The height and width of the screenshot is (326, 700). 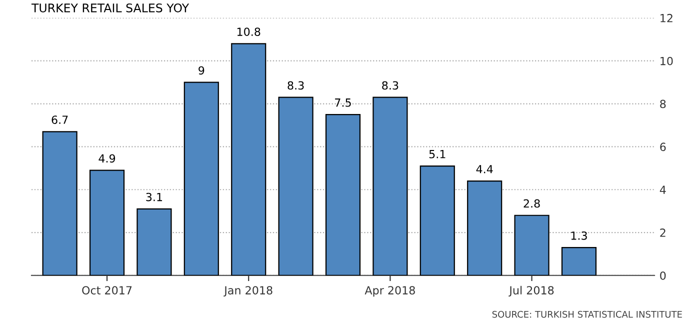 What do you see at coordinates (248, 32) in the screenshot?
I see `data-label: 10.8` at bounding box center [248, 32].